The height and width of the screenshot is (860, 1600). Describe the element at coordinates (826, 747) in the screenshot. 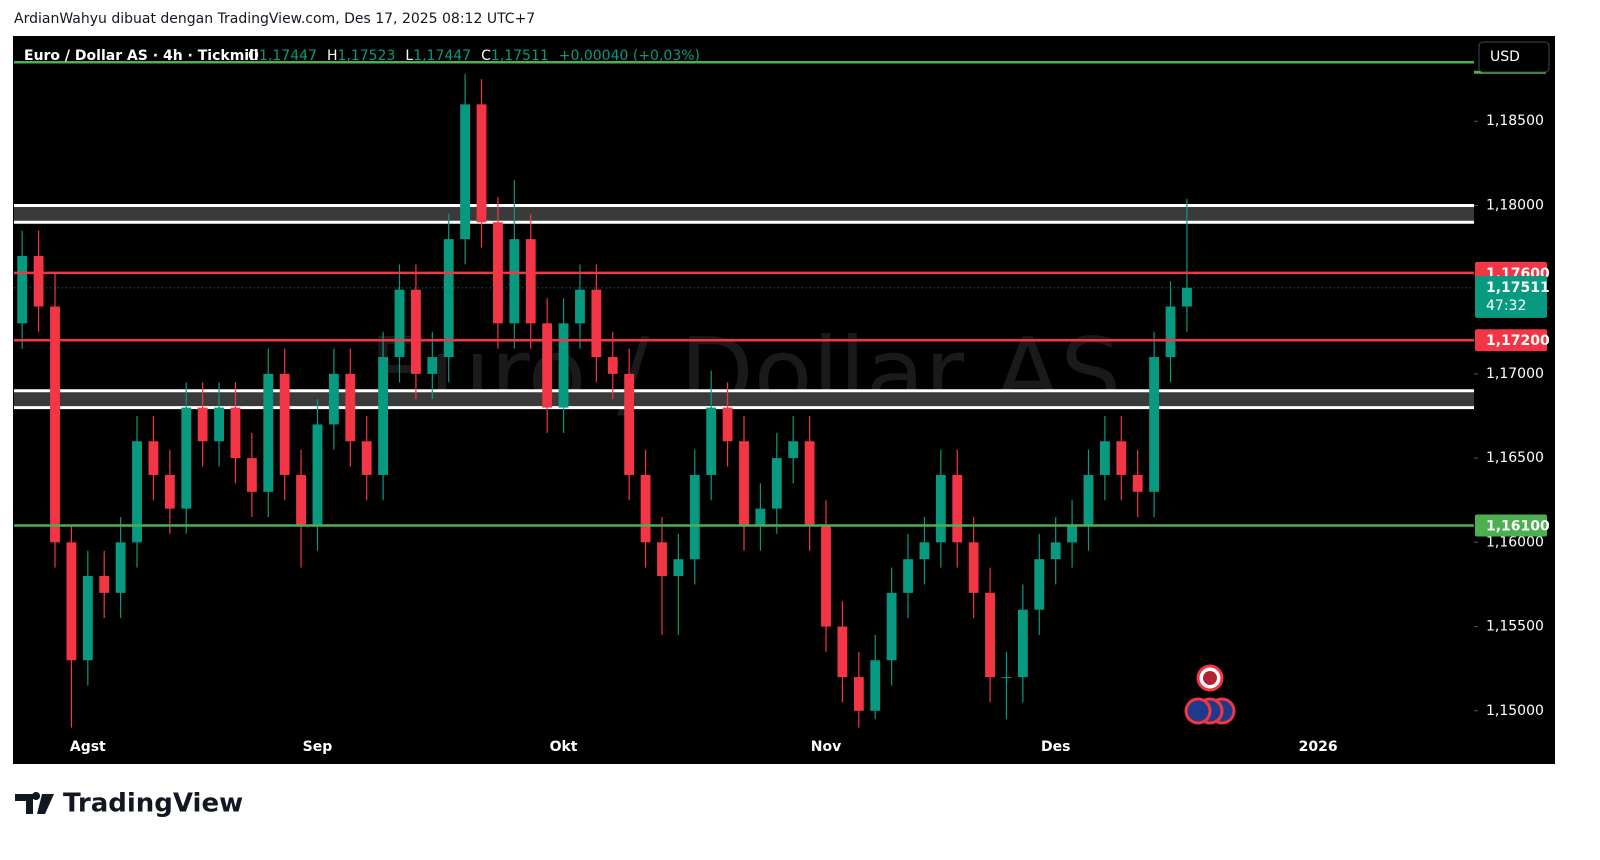

I see `x-tick-label: Nov` at that location.